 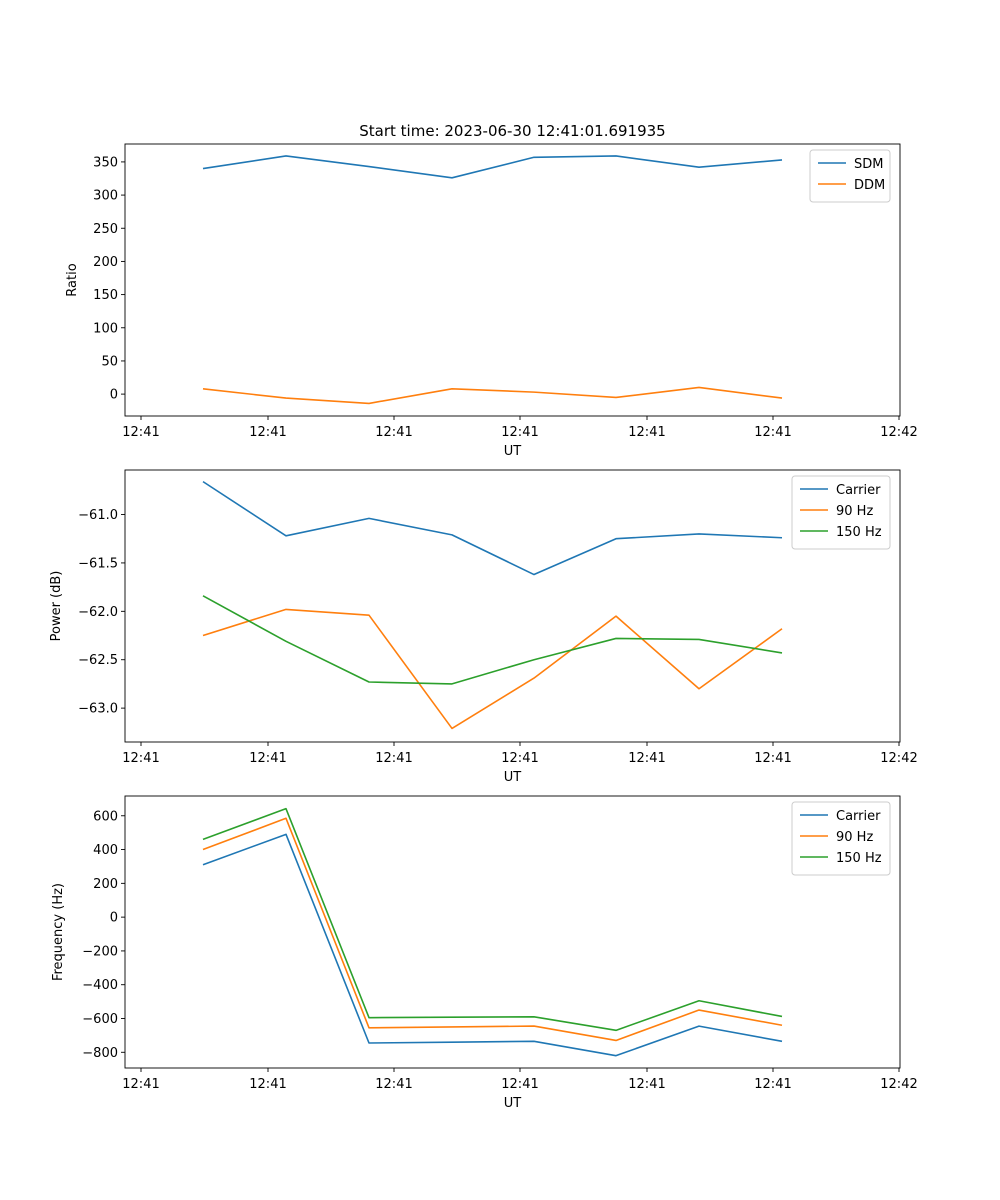 What do you see at coordinates (512, 131) in the screenshot?
I see `chart-title: Start time: 2023-06-30 12:41:01.691935` at bounding box center [512, 131].